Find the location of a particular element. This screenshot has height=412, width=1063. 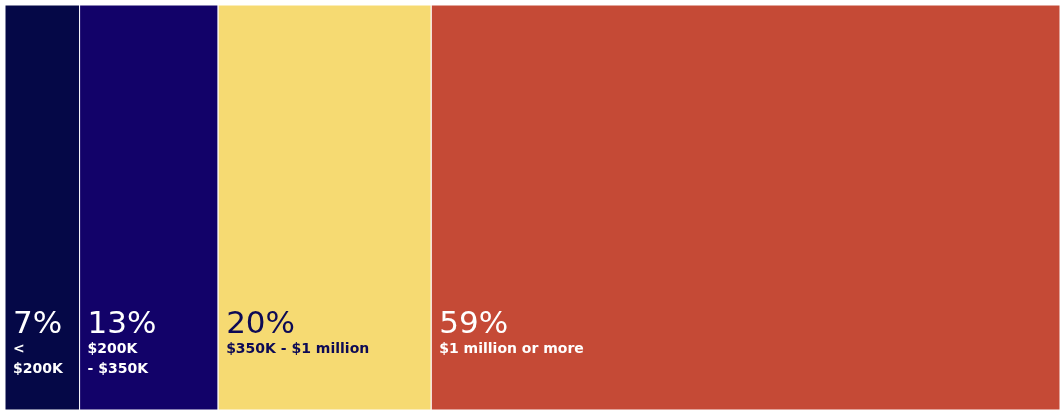

data-label: 13% is located at coordinates (122, 322).